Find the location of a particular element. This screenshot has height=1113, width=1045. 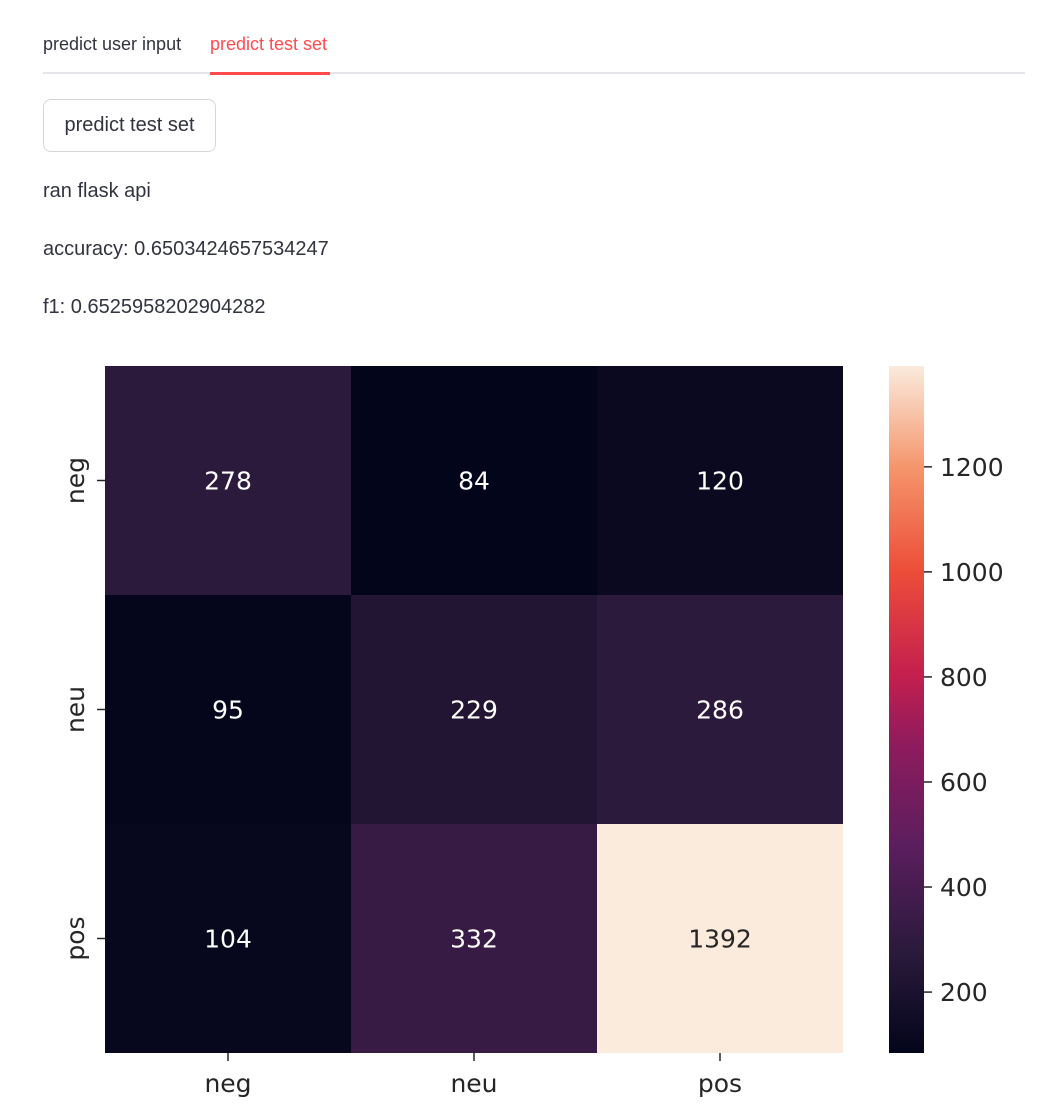

tab-bar-divider is located at coordinates (534, 73).